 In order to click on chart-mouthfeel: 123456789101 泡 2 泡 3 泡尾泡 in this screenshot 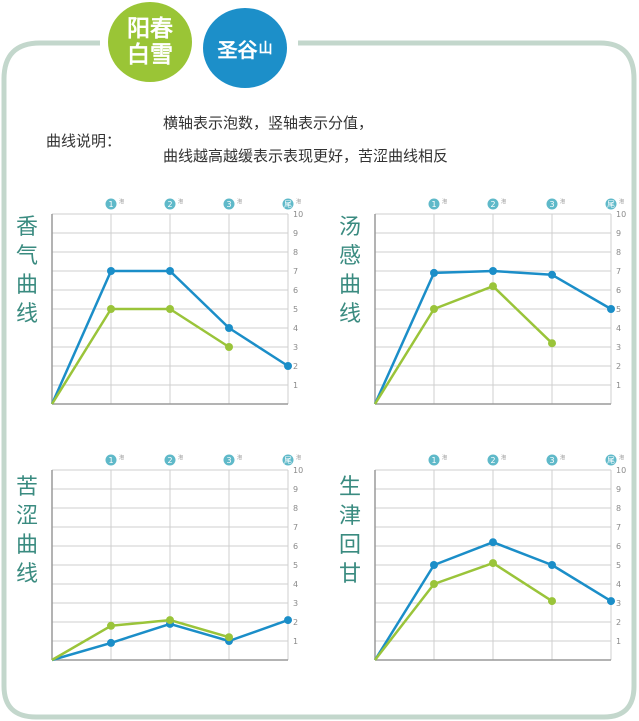, I will do `click(499, 301)`.